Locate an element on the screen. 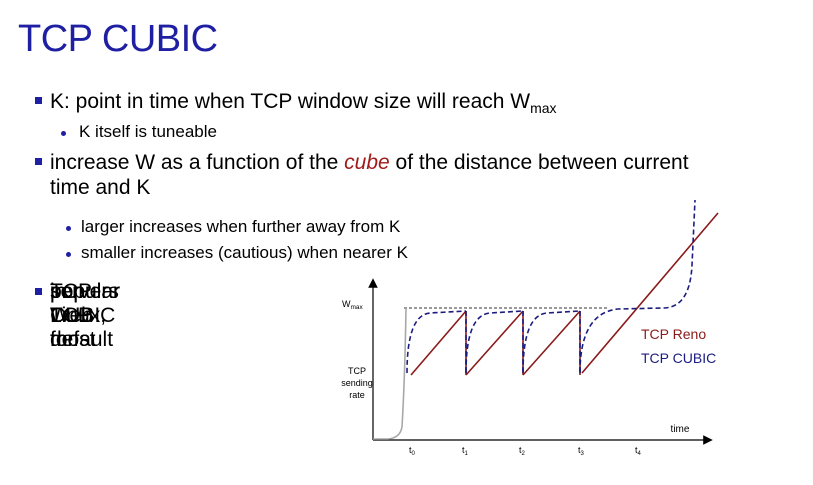 This screenshot has width=813, height=485. tick-t4: t4 is located at coordinates (638, 451).